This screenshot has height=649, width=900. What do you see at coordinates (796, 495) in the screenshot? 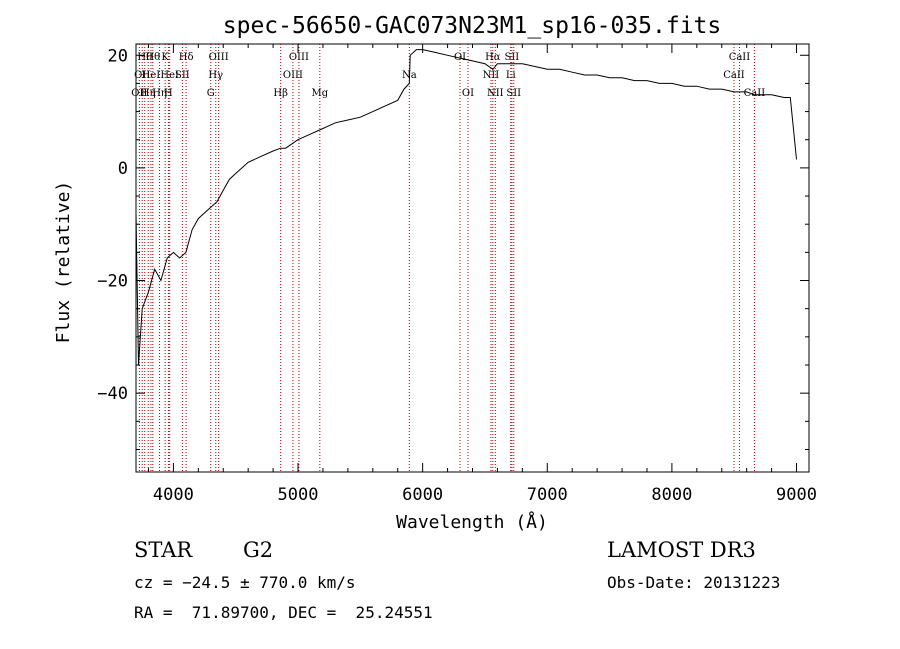
I see `x-tick-label: 9000` at bounding box center [796, 495].